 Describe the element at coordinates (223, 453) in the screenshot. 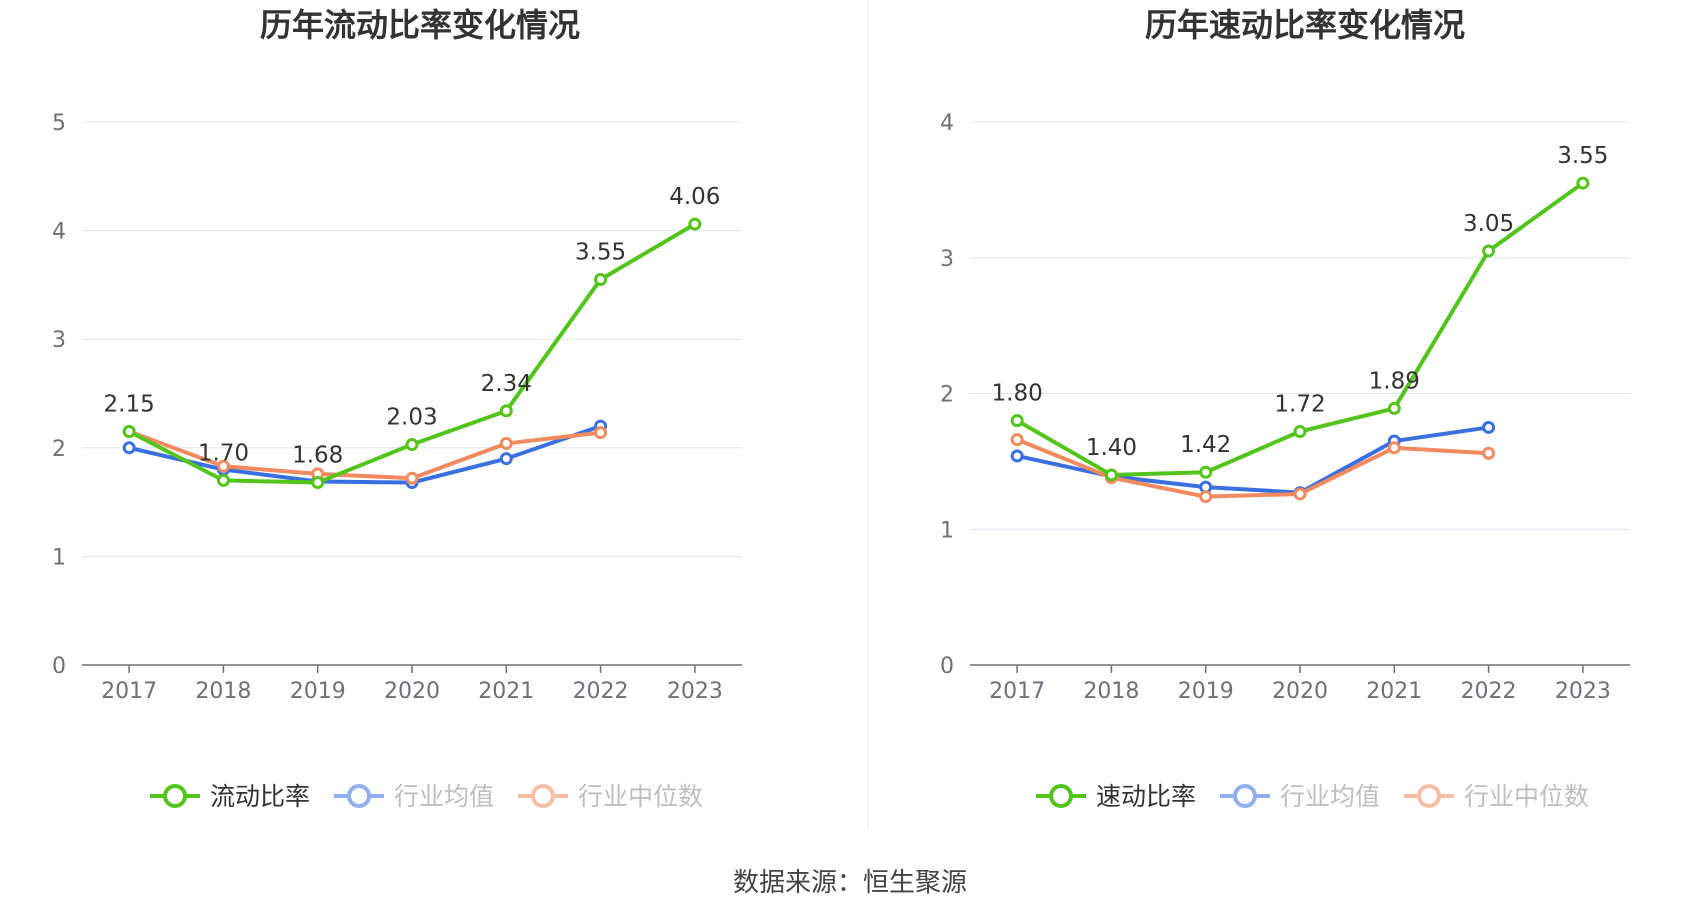

I see `data-label: 1.70` at that location.